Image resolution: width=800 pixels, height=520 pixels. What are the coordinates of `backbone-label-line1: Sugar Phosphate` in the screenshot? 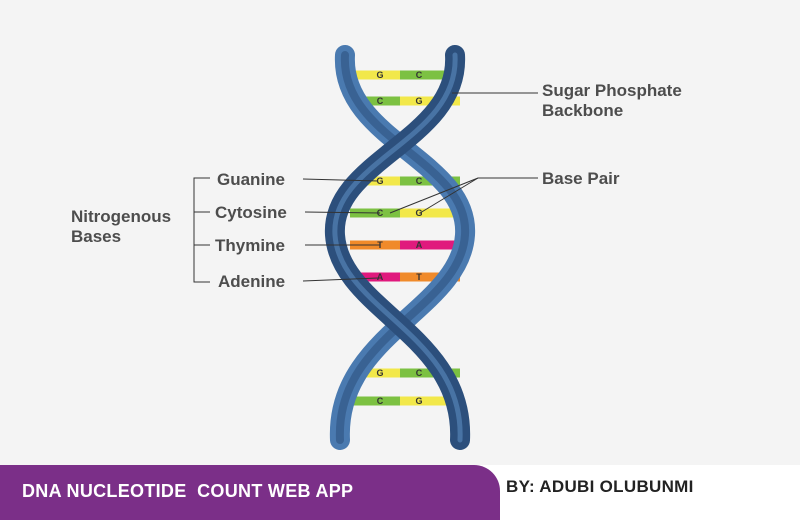 It's located at (612, 90).